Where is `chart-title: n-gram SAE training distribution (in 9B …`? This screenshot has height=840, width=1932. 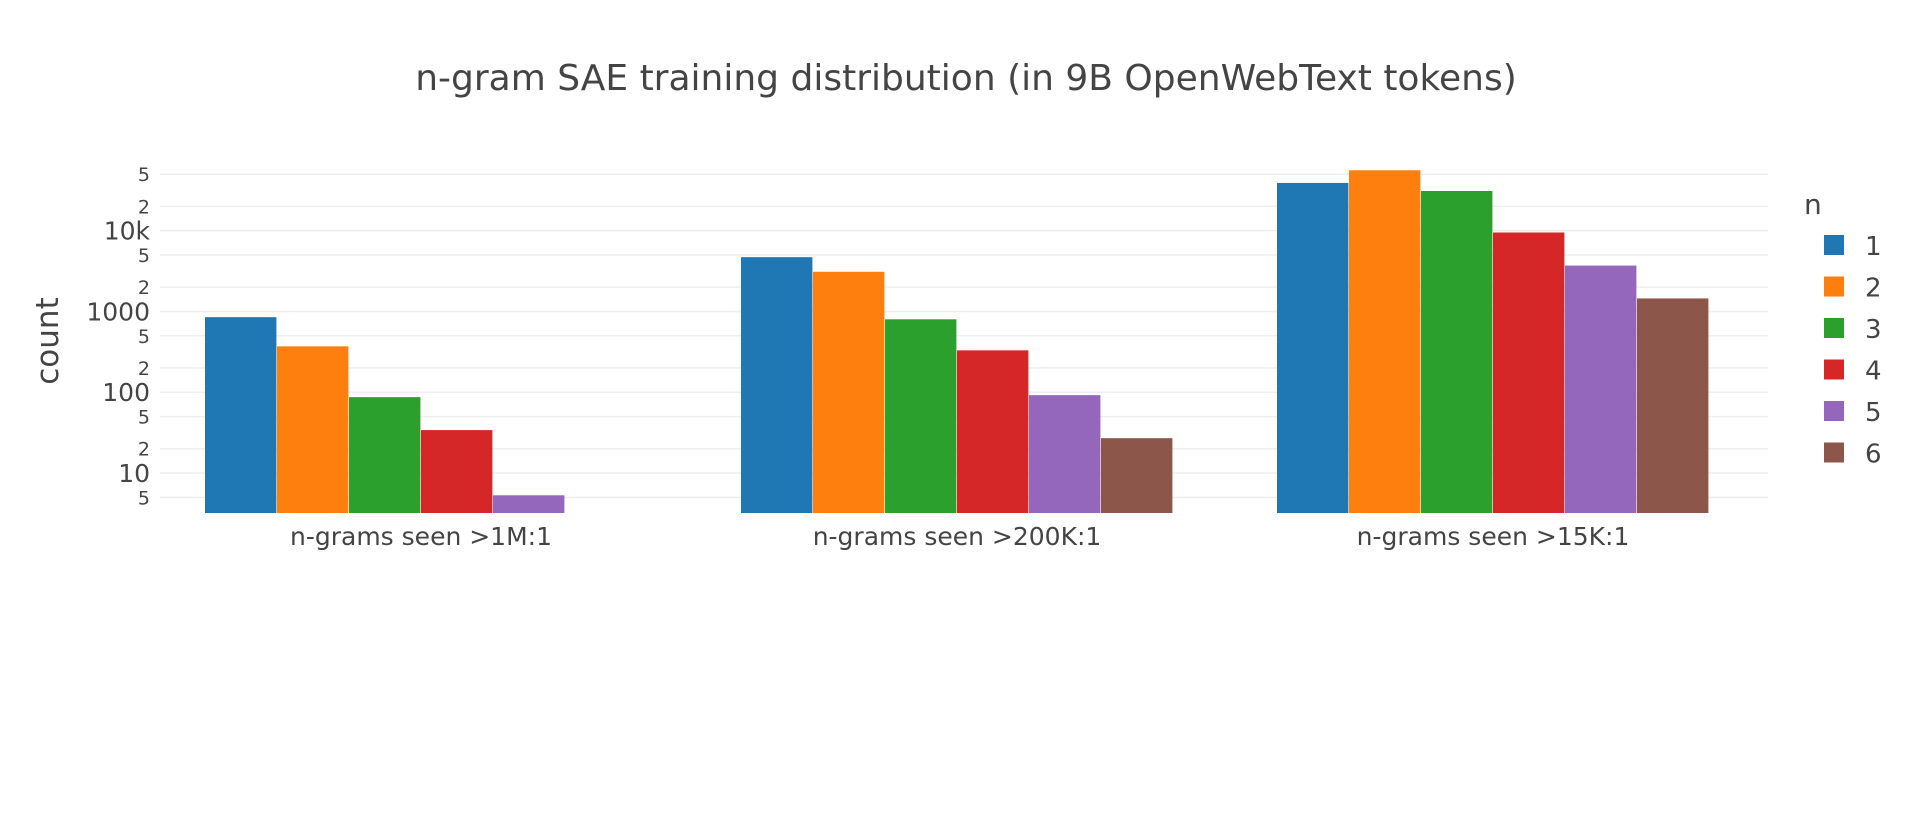 chart-title: n-gram SAE training distribution (in 9B … is located at coordinates (966, 78).